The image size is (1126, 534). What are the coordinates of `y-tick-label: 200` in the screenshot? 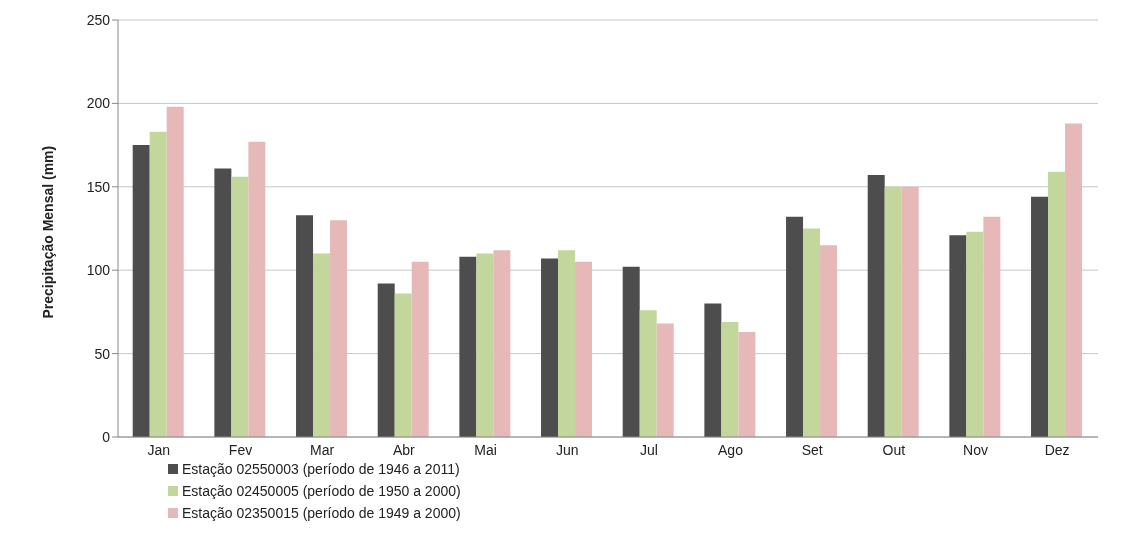 It's located at (98, 103).